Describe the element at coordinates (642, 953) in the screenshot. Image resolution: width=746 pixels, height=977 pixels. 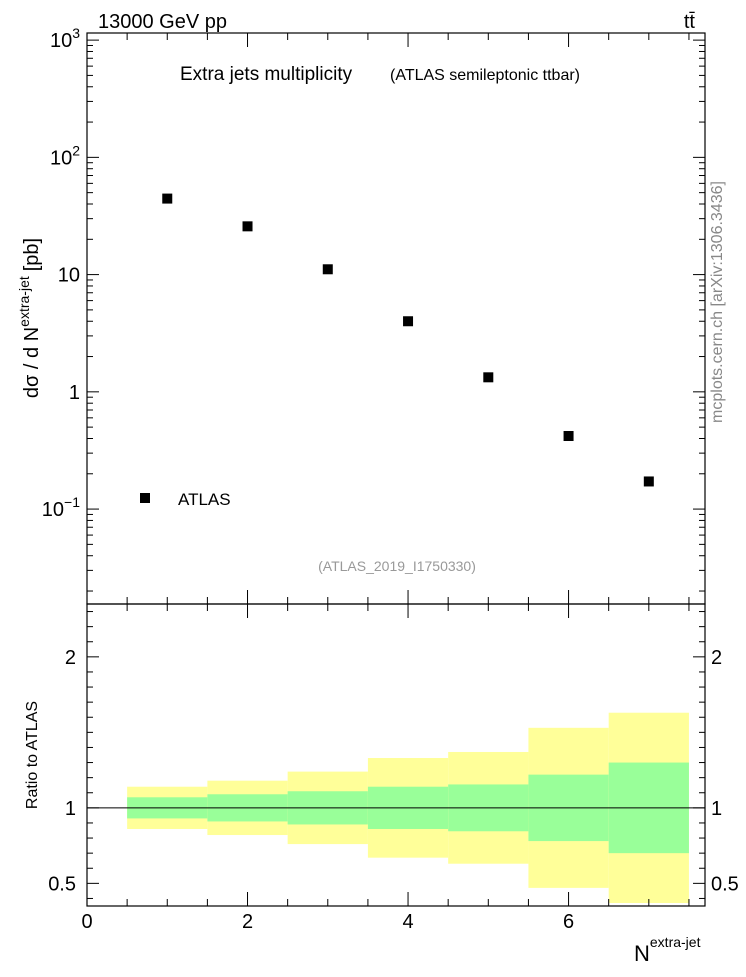
I see `x-label: N` at that location.